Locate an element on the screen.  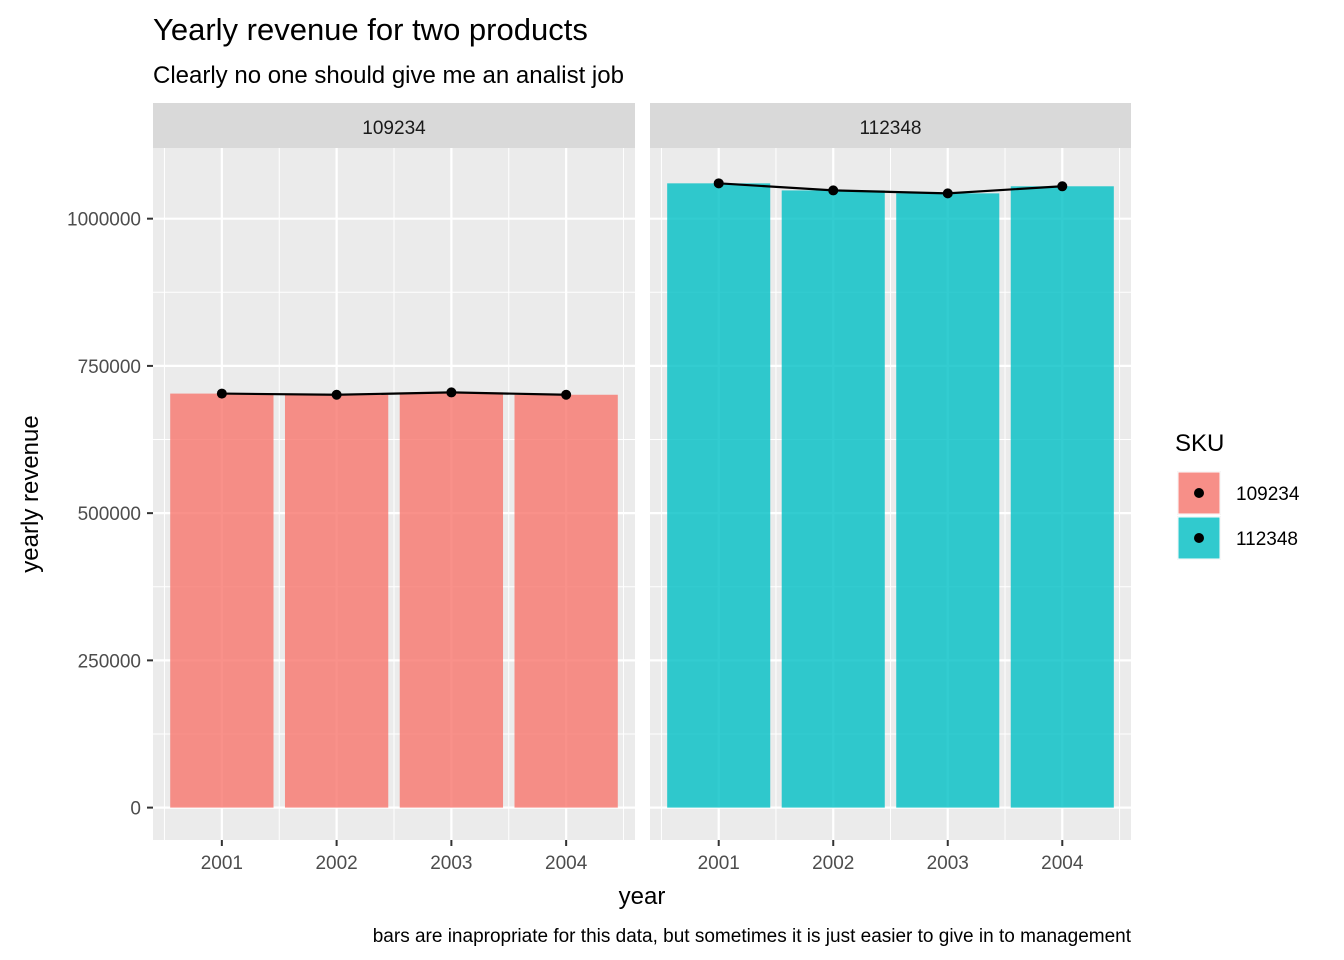
bar-112348-2004 is located at coordinates (1062, 497).